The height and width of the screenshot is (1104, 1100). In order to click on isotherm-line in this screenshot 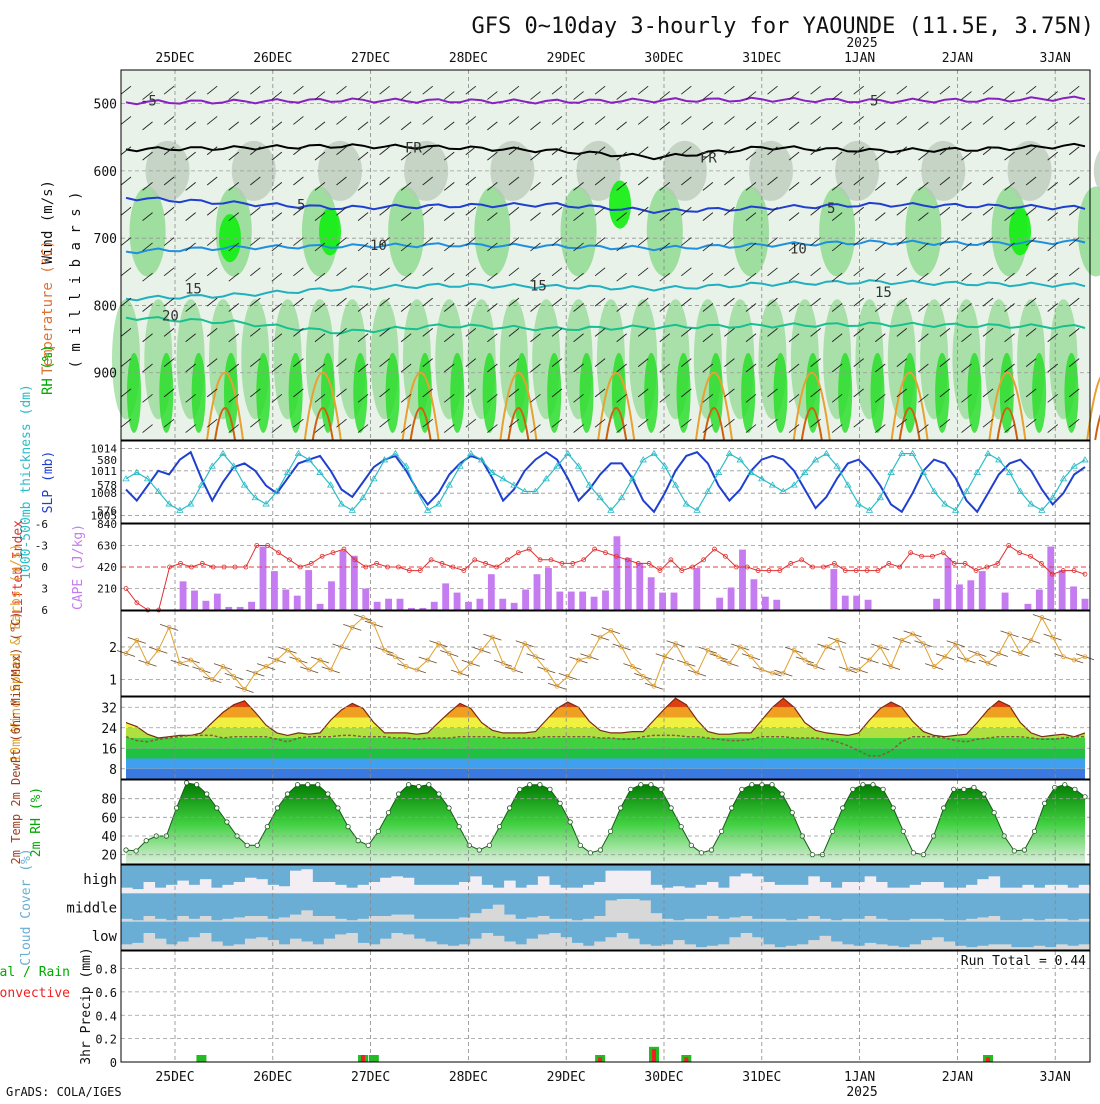, I will do `click(605, 151)`.